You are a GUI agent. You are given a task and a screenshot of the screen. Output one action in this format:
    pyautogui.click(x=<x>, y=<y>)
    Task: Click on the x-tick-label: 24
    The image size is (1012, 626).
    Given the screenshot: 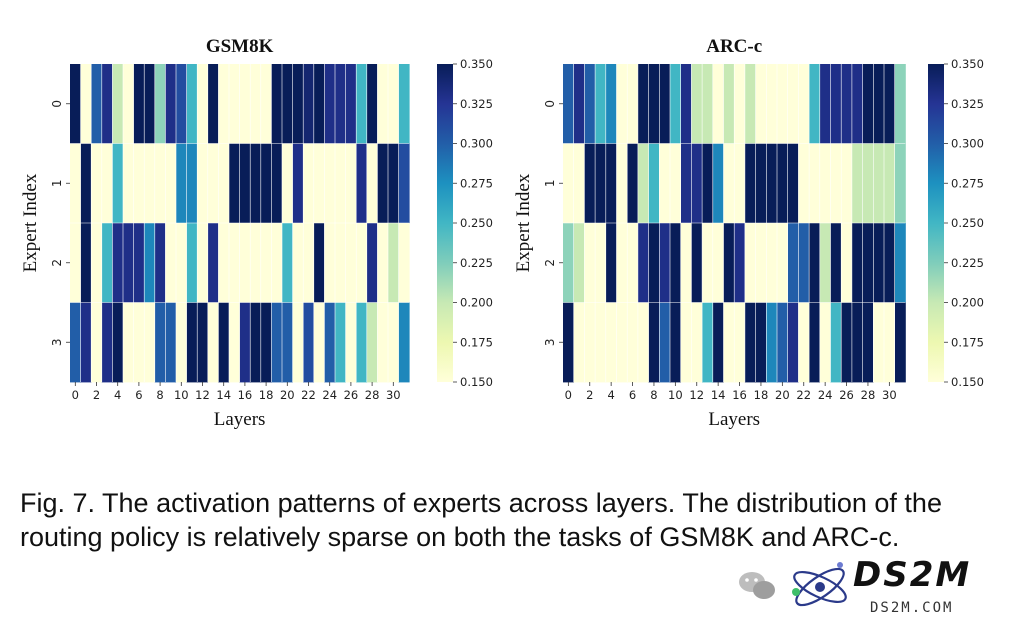 What is the action you would take?
    pyautogui.click(x=825, y=395)
    